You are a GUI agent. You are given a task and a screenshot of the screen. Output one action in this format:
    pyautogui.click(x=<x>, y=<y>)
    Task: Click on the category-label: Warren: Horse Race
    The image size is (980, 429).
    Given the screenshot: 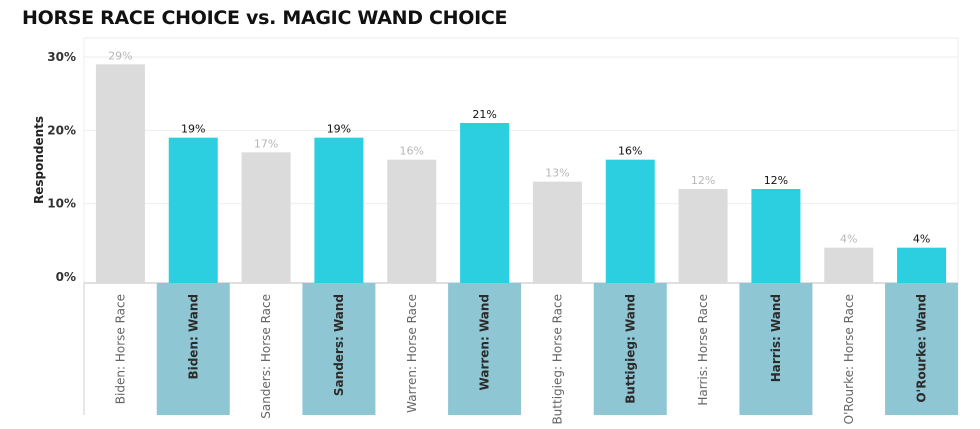 What is the action you would take?
    pyautogui.click(x=412, y=353)
    